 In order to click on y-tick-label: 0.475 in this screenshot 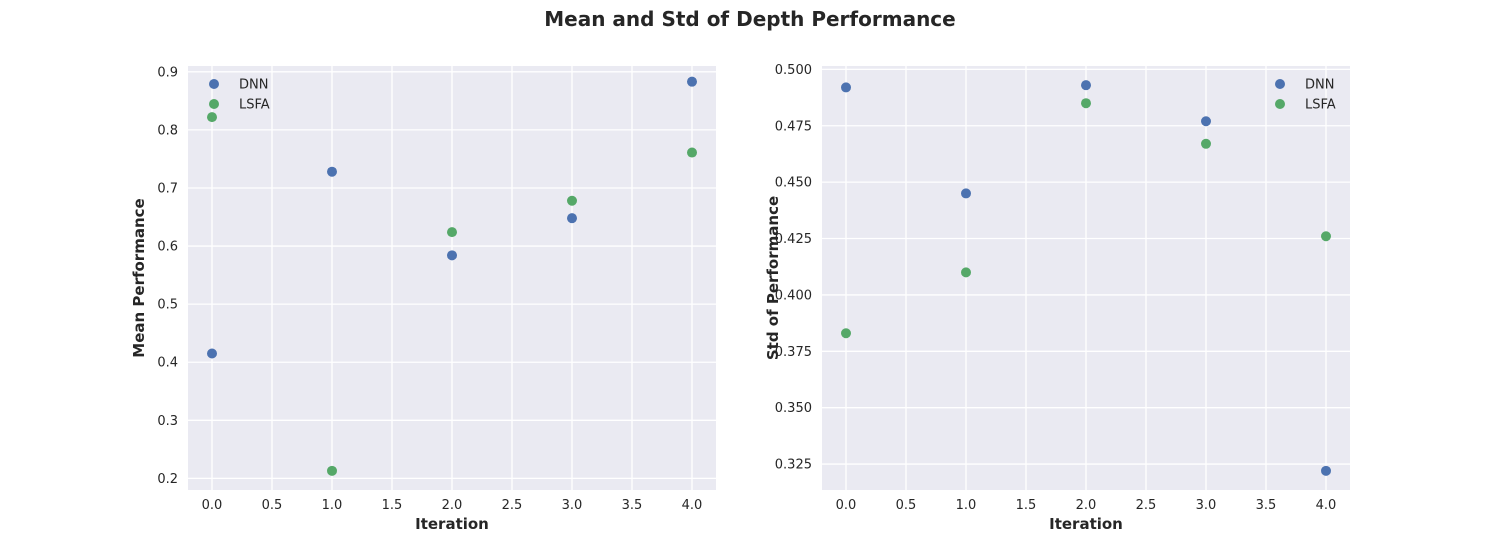, I will do `click(793, 126)`.